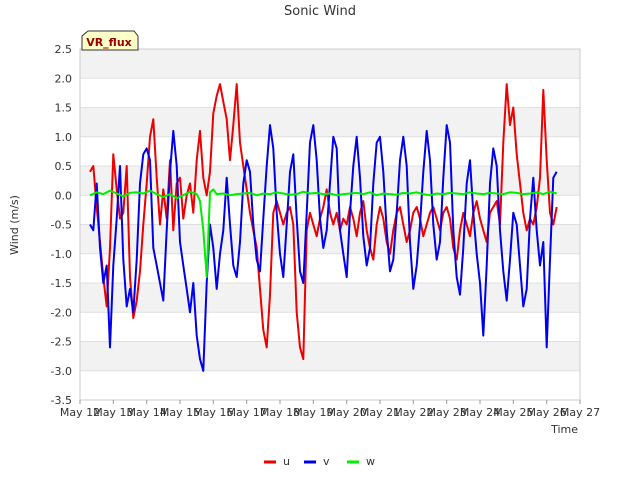  What do you see at coordinates (380, 412) in the screenshot?
I see `x-tick-label: May 21` at bounding box center [380, 412].